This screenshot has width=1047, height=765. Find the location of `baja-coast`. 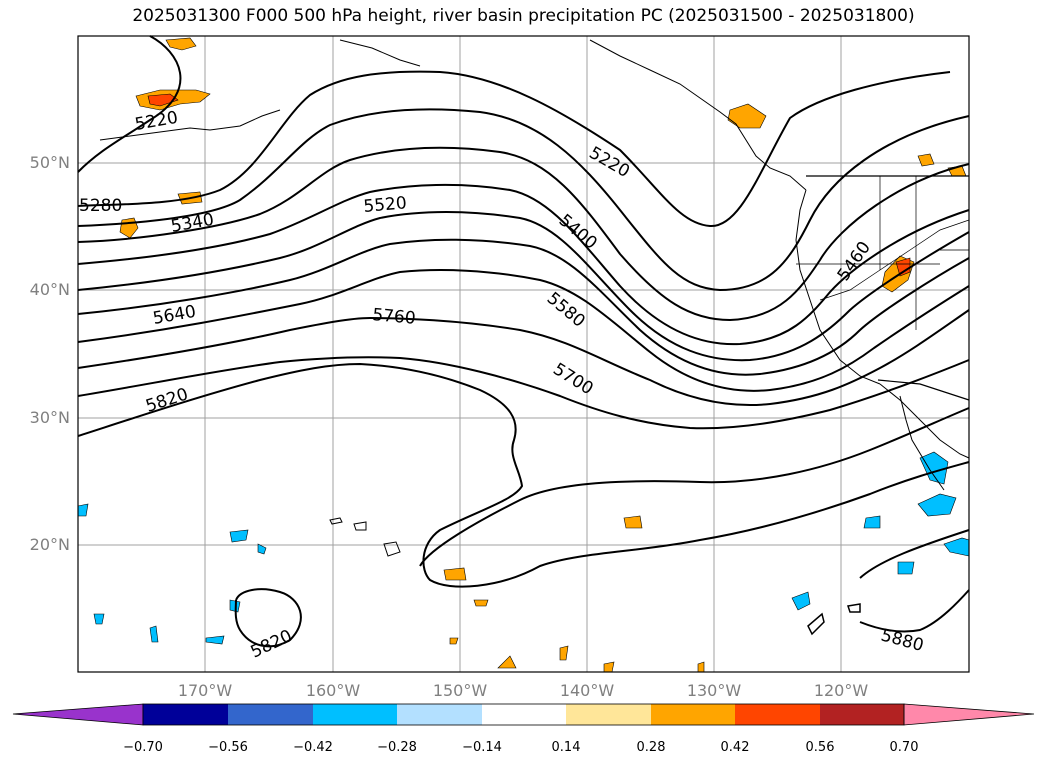

baja-coast is located at coordinates (922, 443).